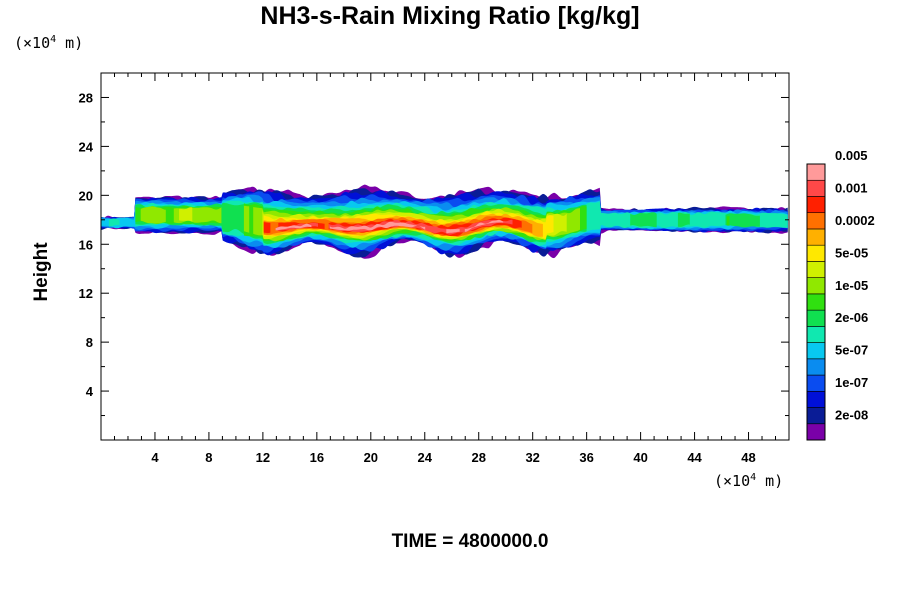 The height and width of the screenshot is (600, 900). I want to click on colorbar-label: 2e-08, so click(851, 415).